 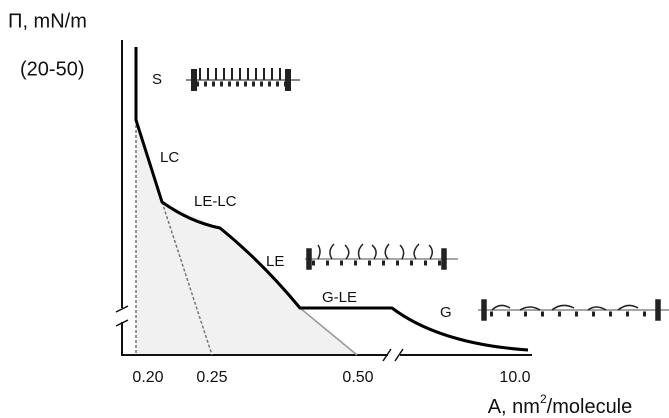 I want to click on x-tick-label: 10.0, so click(x=514, y=377).